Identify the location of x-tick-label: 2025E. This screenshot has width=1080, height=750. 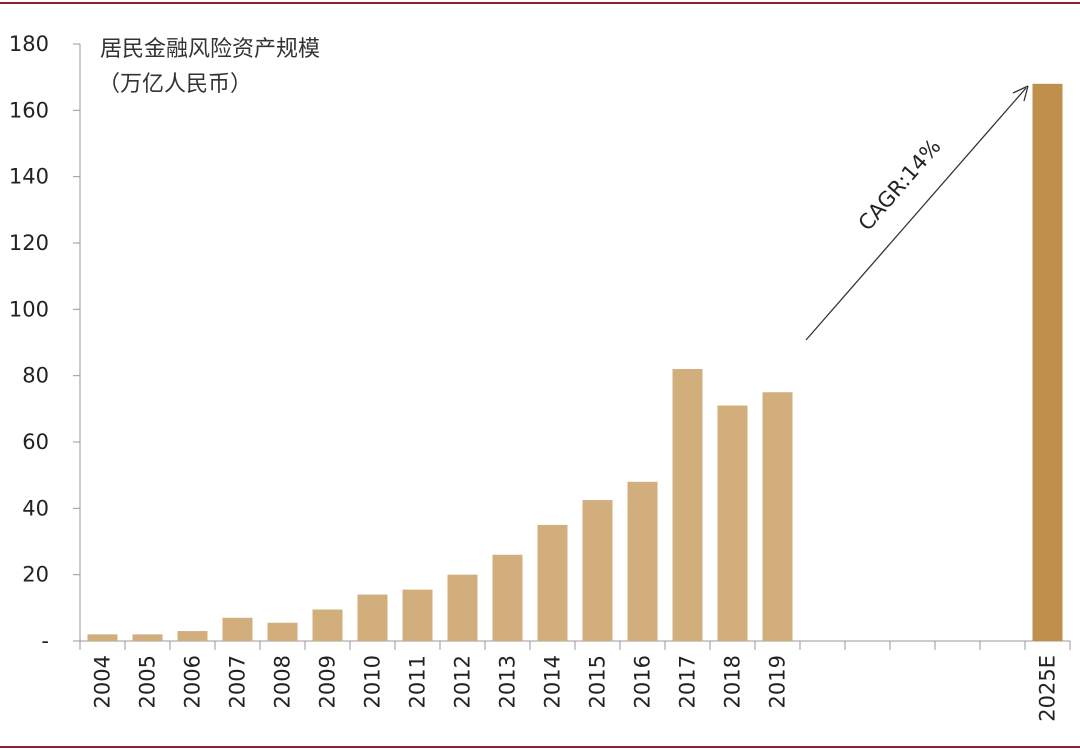
(1048, 688).